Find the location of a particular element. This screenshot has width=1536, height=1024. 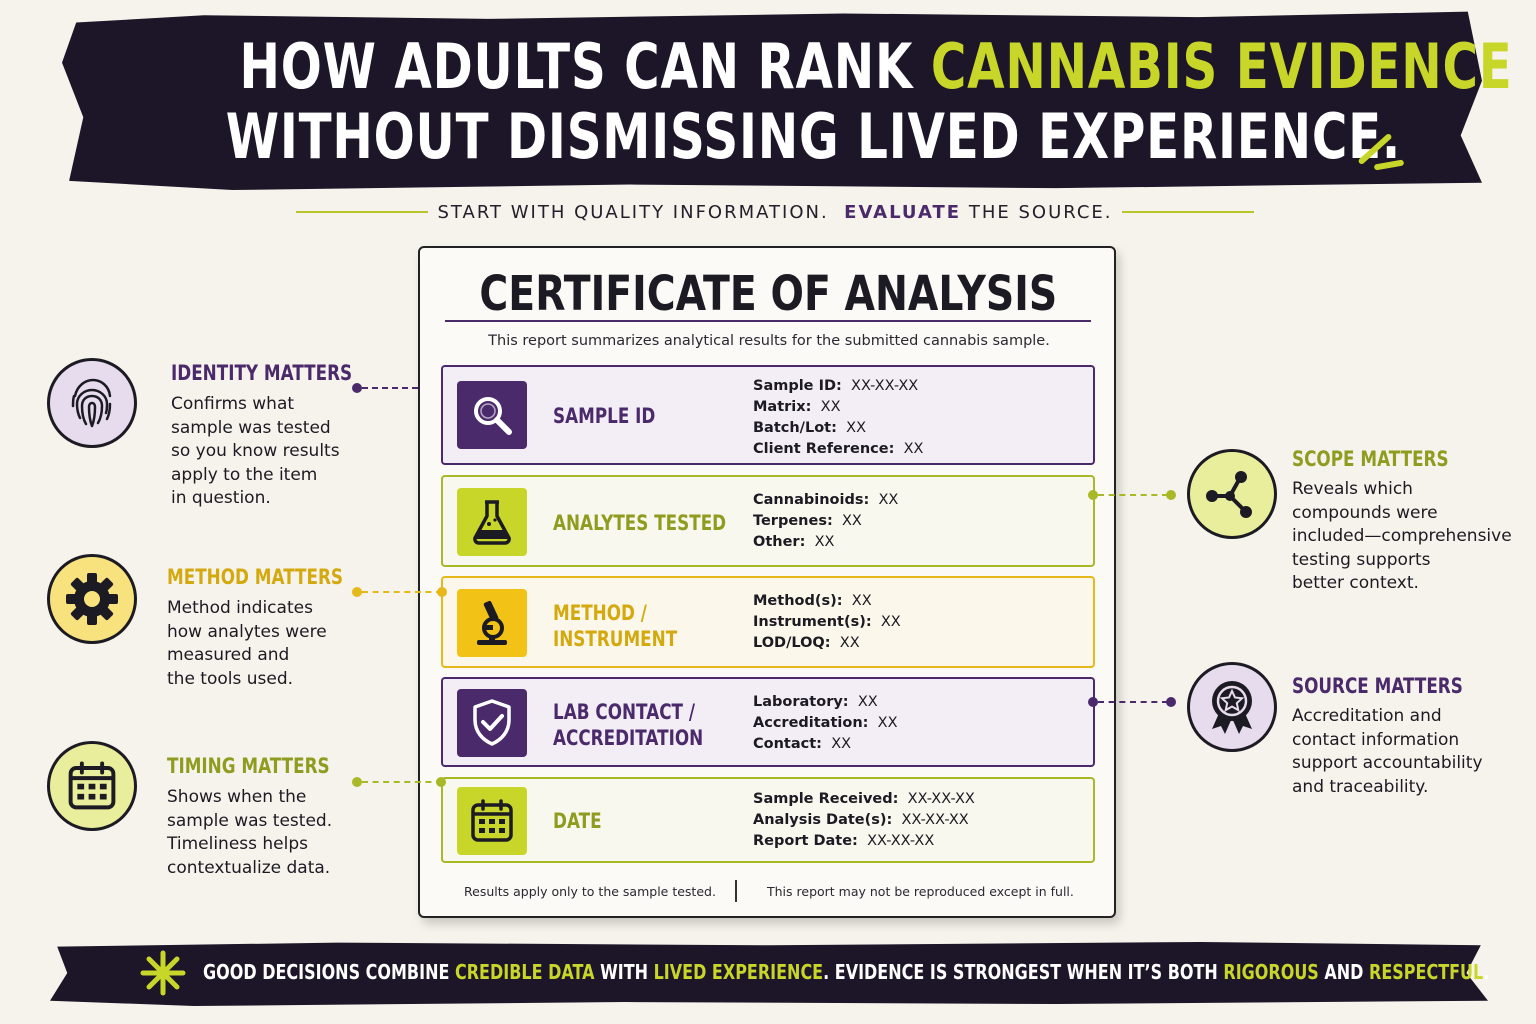

shield-check-icon is located at coordinates (492, 723).